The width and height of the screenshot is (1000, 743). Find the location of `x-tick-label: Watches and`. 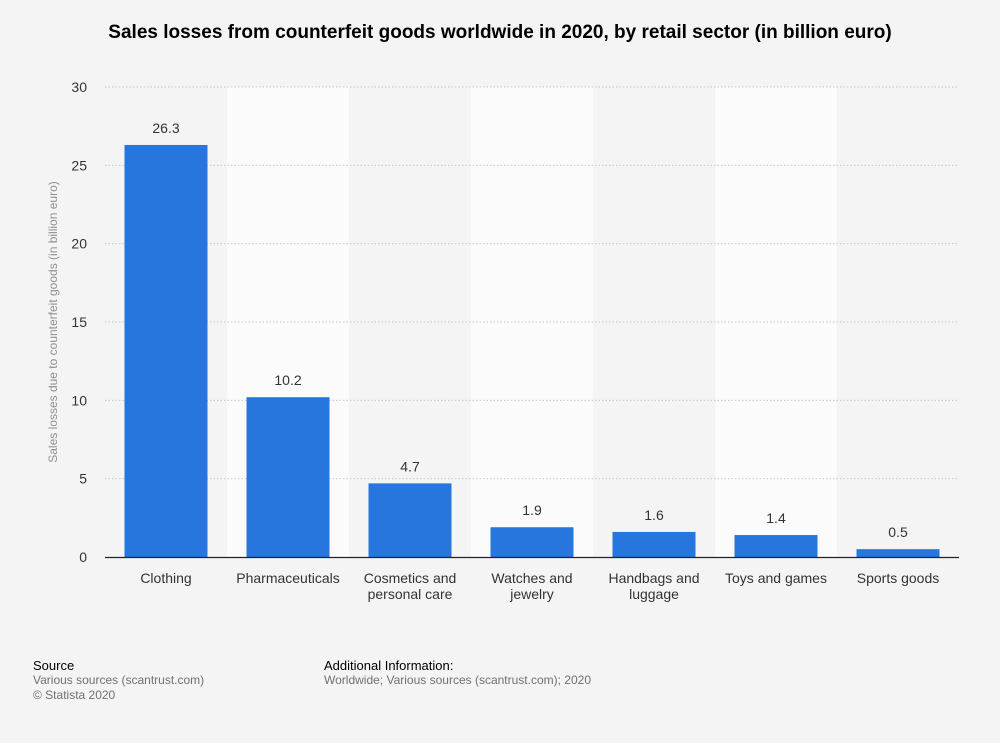

x-tick-label: Watches and is located at coordinates (531, 578).